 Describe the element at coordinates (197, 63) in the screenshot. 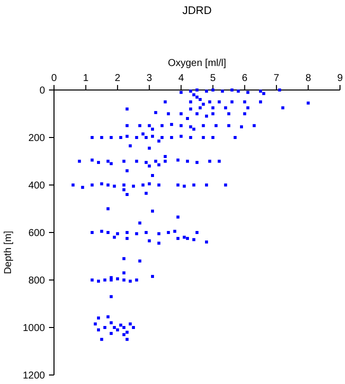

I see `x-axis-title: Oxygen [ml/l]` at that location.